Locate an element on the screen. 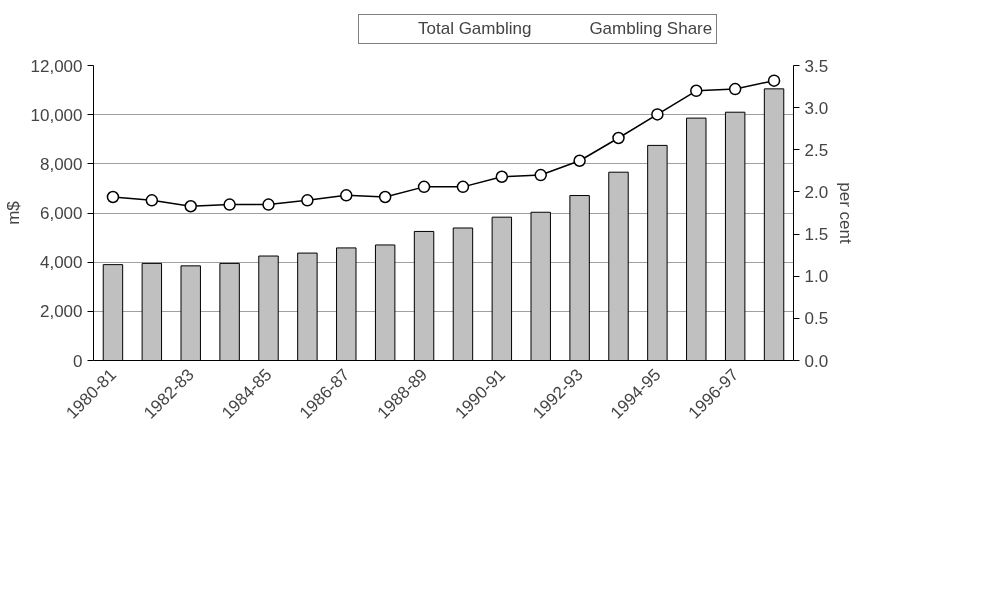 The height and width of the screenshot is (606, 1004). y2-tick-label: 0.0 is located at coordinates (816, 361).